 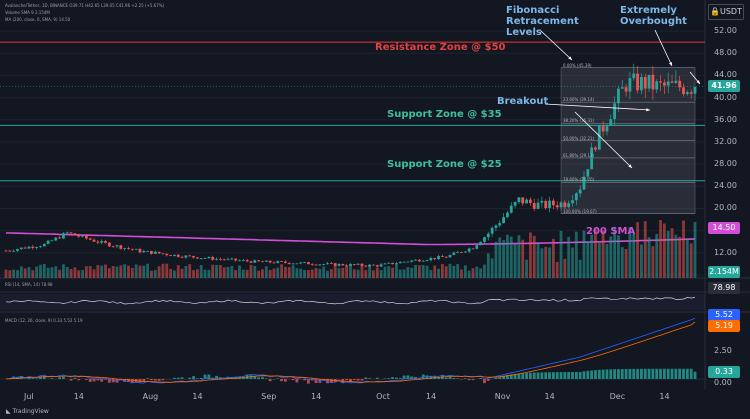 What do you see at coordinates (350, 350) in the screenshot?
I see `macd-line` at bounding box center [350, 350].